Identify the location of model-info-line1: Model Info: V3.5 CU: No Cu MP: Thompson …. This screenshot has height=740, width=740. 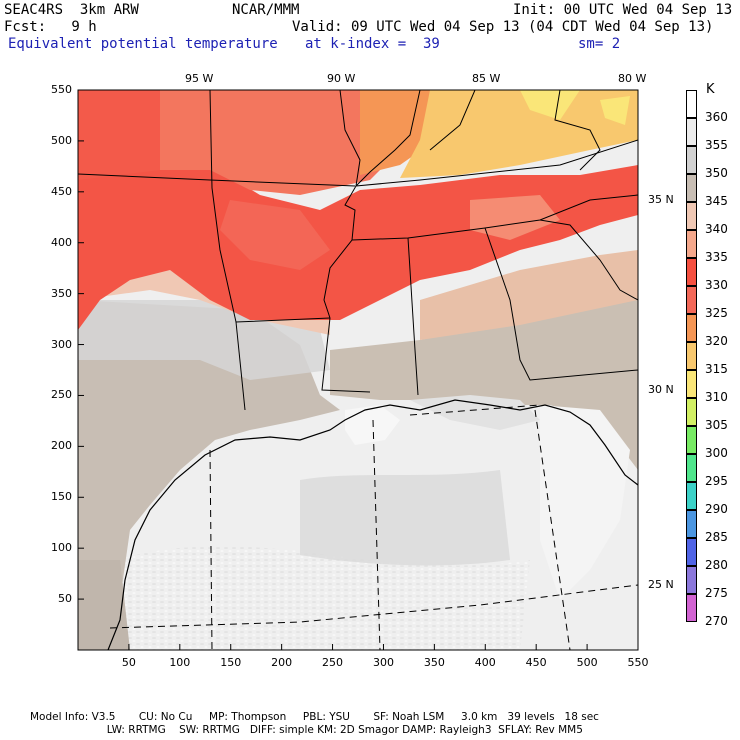
(314, 717).